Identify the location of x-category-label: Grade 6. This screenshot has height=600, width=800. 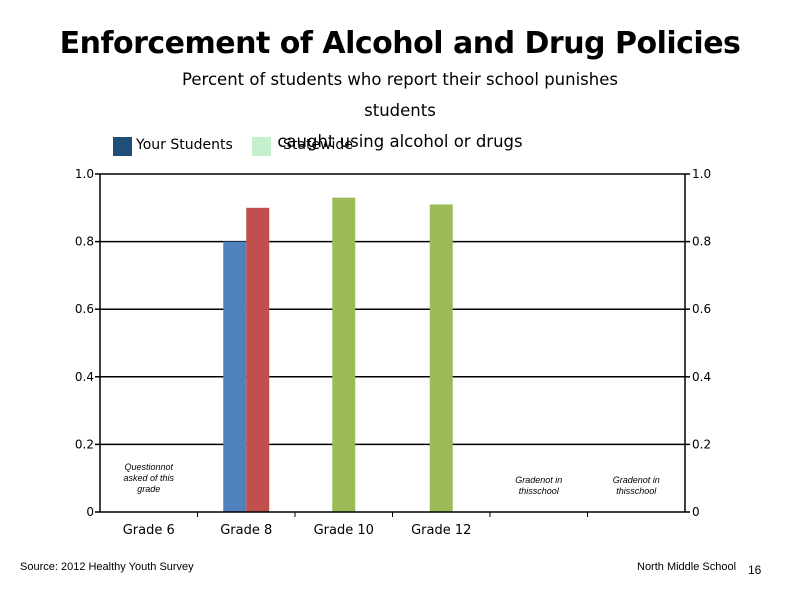
(149, 530).